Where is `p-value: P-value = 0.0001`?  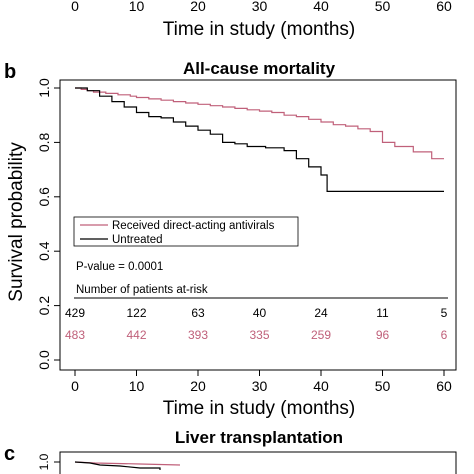 p-value: P-value = 0.0001 is located at coordinates (119, 267).